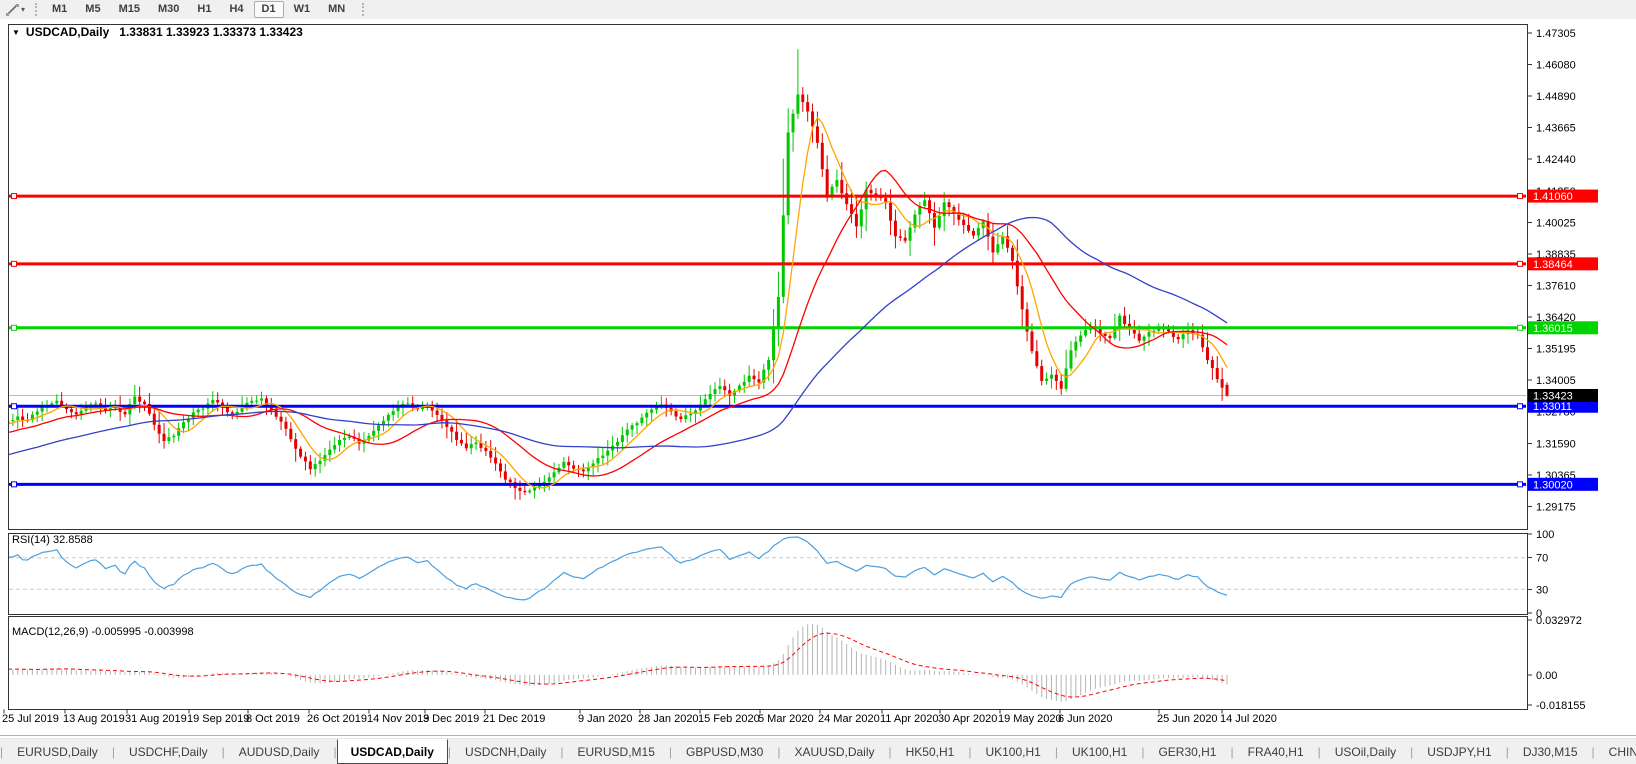 The width and height of the screenshot is (1636, 764). Describe the element at coordinates (1556, 318) in the screenshot. I see `price-tick-label: 1.36420` at that location.